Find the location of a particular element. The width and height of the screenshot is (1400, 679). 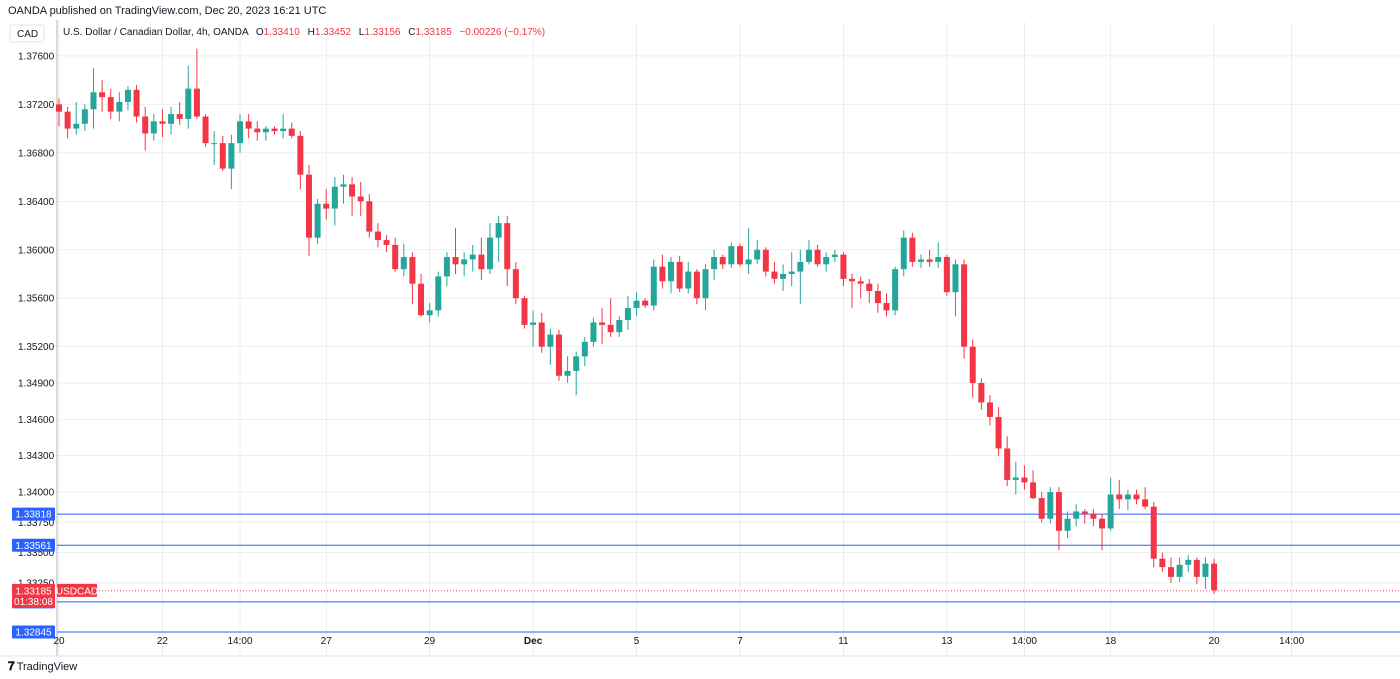

price-tick-label: 1.33750 is located at coordinates (36, 523).